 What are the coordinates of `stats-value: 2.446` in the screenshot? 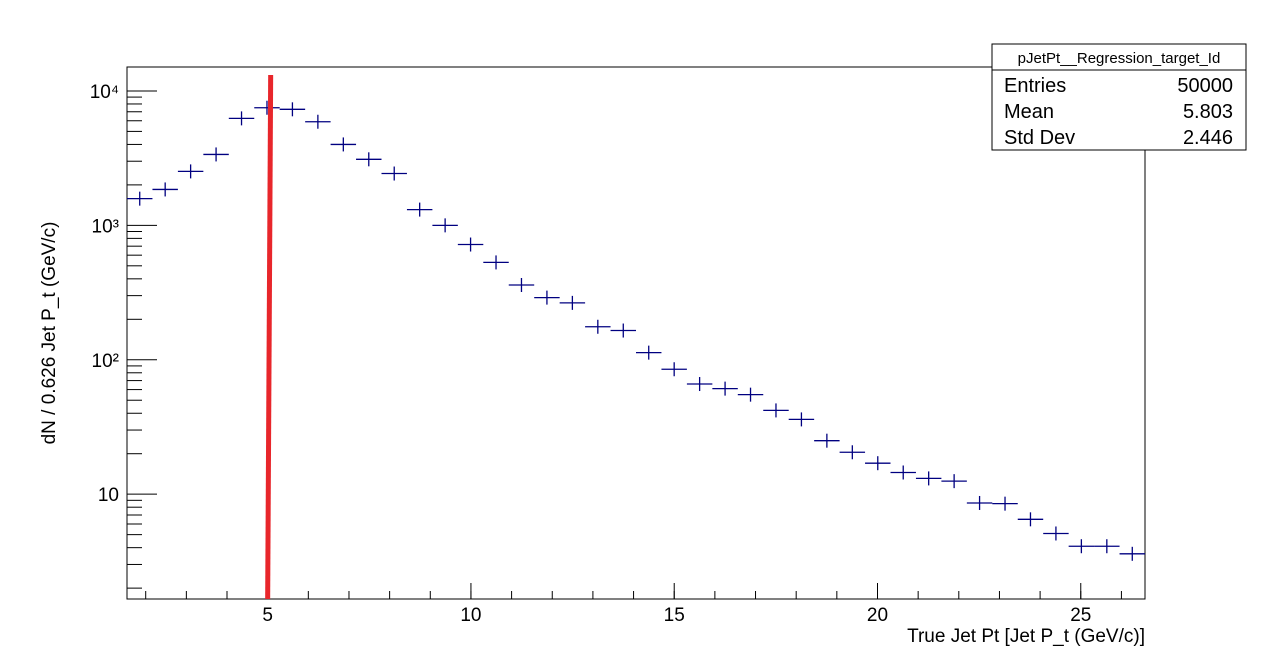 It's located at (1208, 138).